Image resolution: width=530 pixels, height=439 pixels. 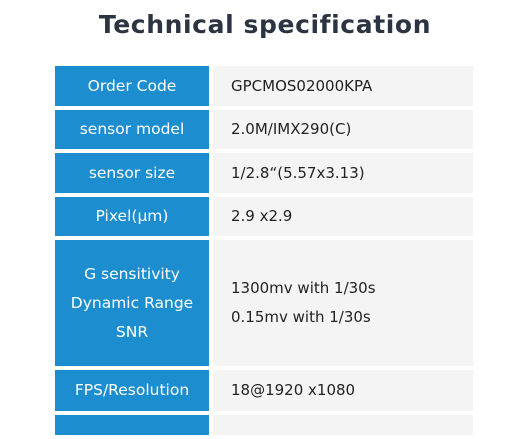 I want to click on spec-row-pixel: Pixel(µm) 2.9 x2.9, so click(x=264, y=216).